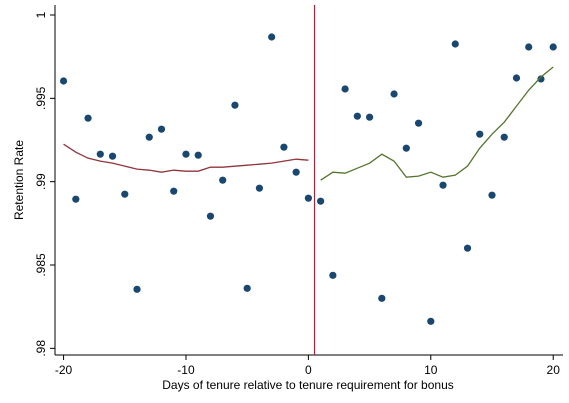 The image size is (569, 403). Describe the element at coordinates (308, 370) in the screenshot. I see `x-tick-label: 0` at that location.